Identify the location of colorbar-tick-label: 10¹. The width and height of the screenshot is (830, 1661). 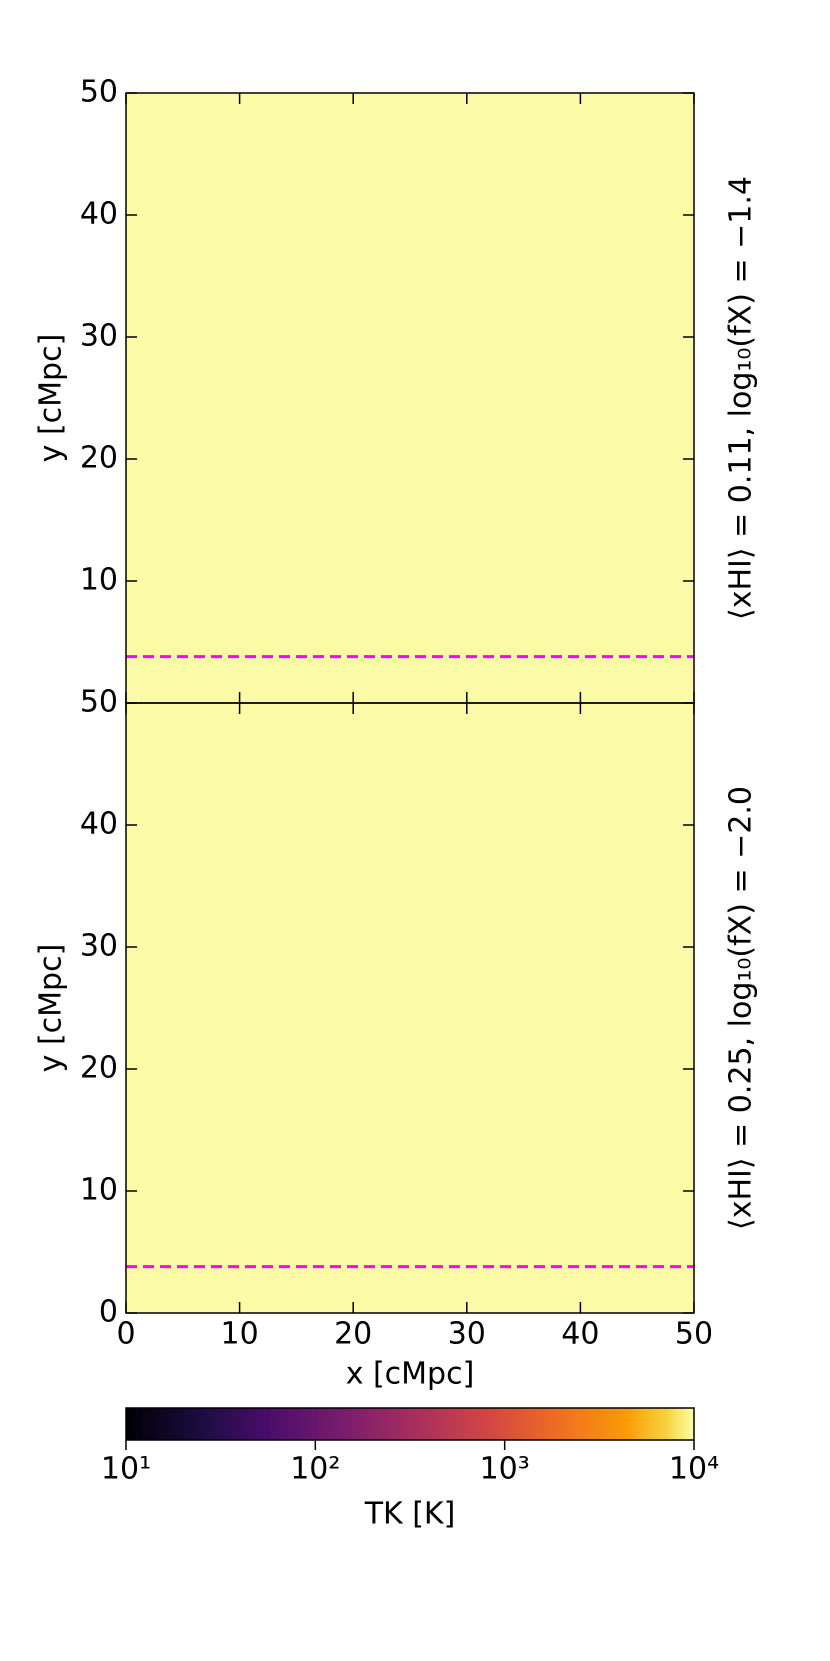
(126, 1469).